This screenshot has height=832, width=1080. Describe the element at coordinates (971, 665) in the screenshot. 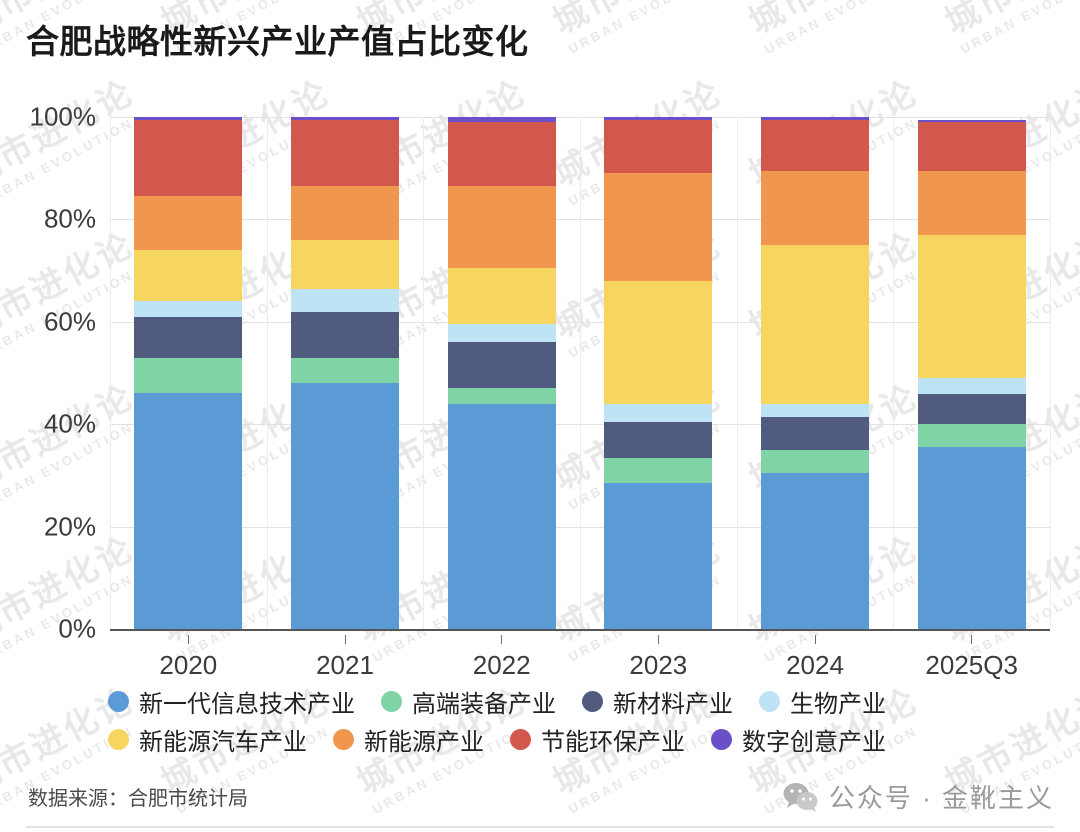

I see `x-axis-tick-label: 2025Q3` at that location.